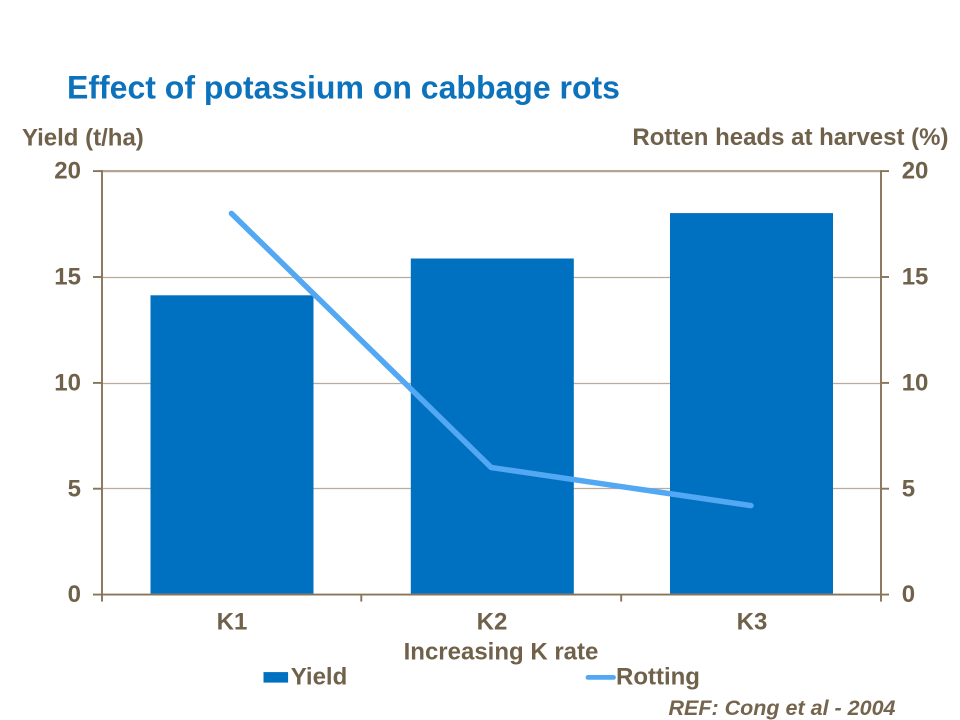 Image resolution: width=960 pixels, height=720 pixels. I want to click on svg-text: Increasing K rate, so click(501, 652).